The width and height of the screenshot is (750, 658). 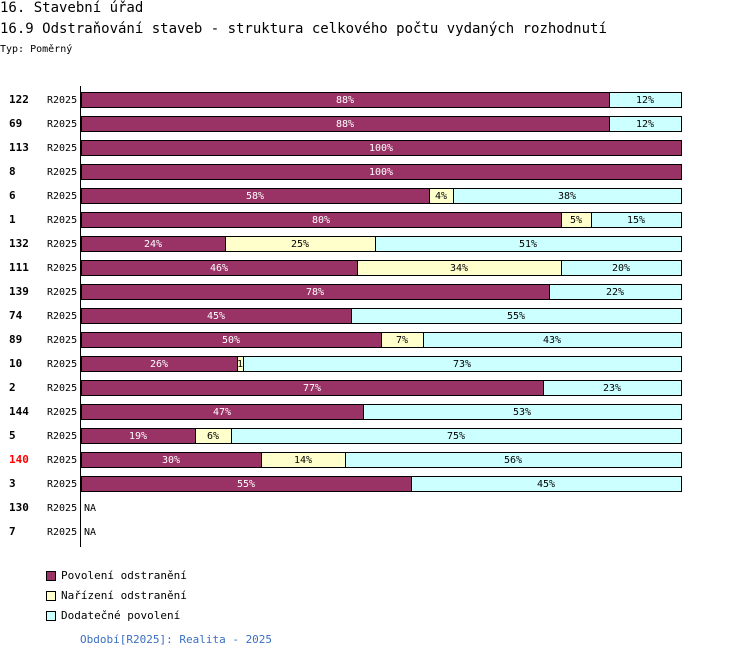 I want to click on legend-item-narizeni: Nařízení odstranění, so click(x=116, y=596).